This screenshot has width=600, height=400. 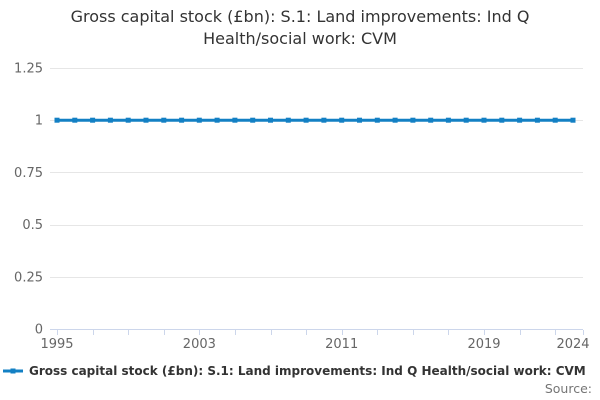 What do you see at coordinates (341, 344) in the screenshot?
I see `x-tick-label: 2011` at bounding box center [341, 344].